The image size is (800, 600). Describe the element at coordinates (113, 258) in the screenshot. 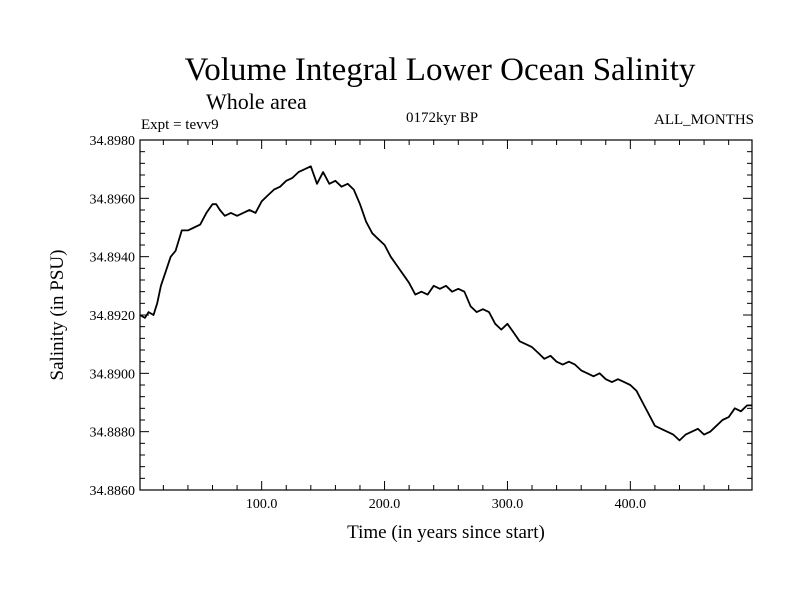

I see `y-tick-label: 34.8940` at that location.